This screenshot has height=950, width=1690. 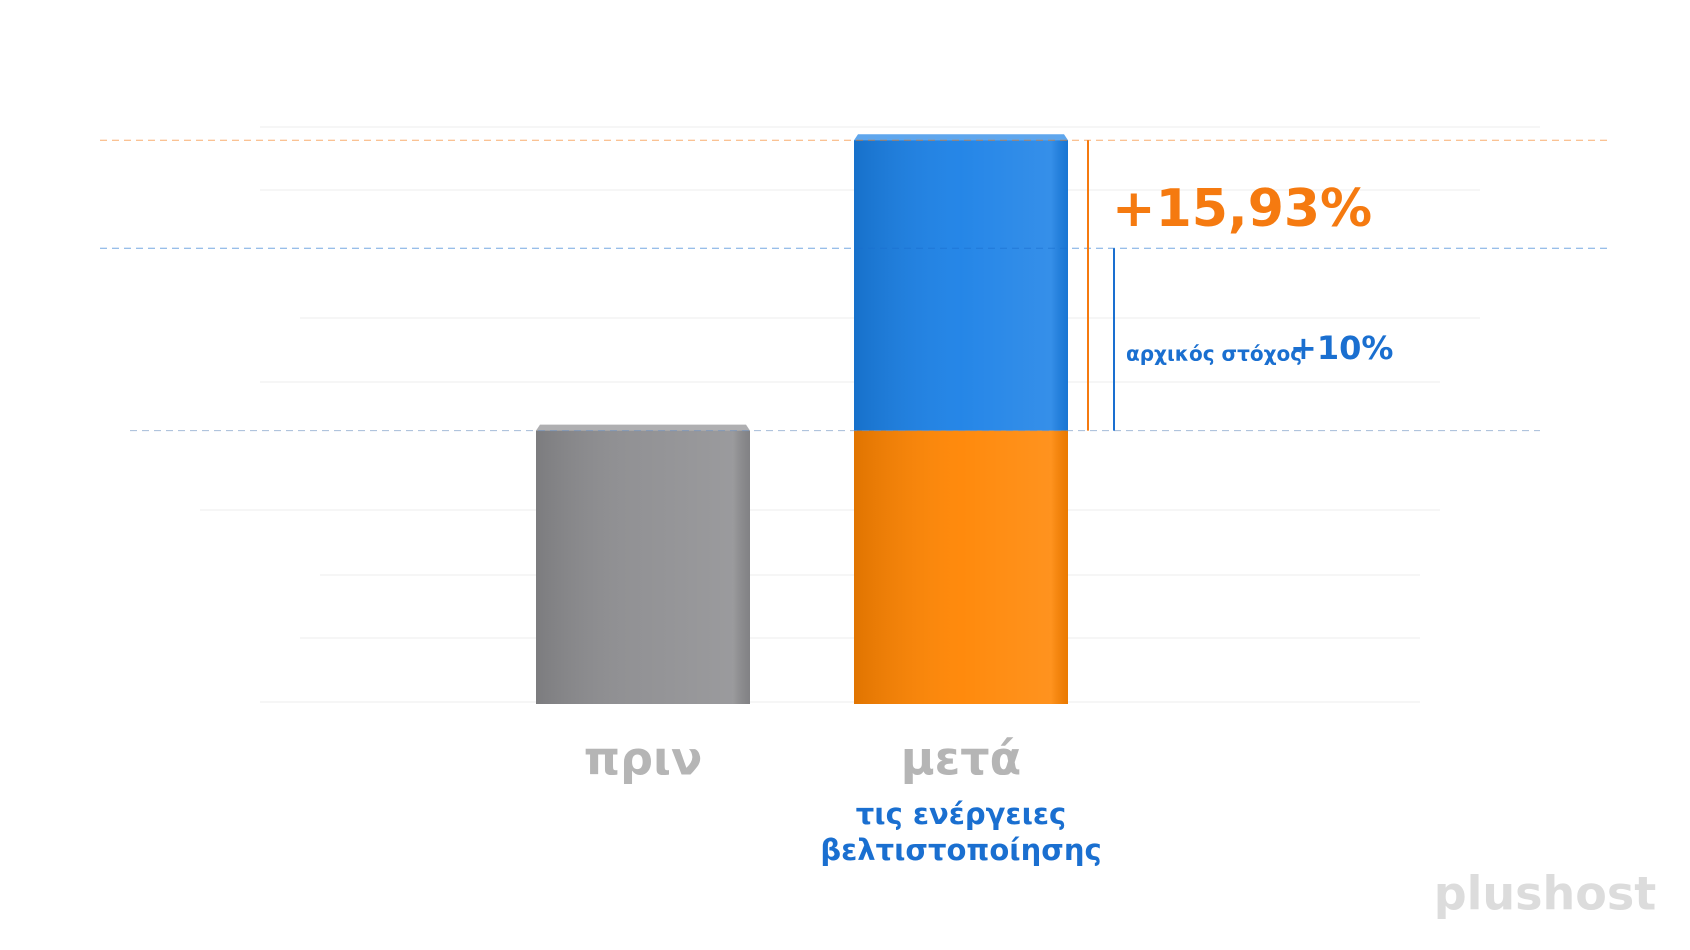 What do you see at coordinates (961, 814) in the screenshot?
I see `category-note: τις ενέργειες` at bounding box center [961, 814].